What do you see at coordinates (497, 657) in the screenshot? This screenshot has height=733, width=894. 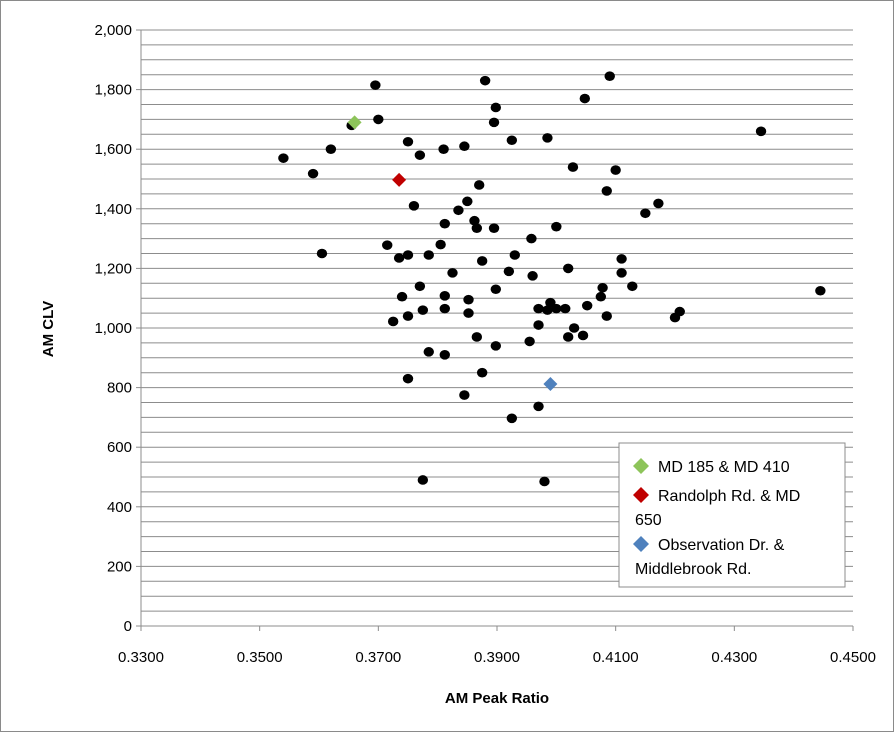 I see `x-tick-label: 0.3900` at bounding box center [497, 657].